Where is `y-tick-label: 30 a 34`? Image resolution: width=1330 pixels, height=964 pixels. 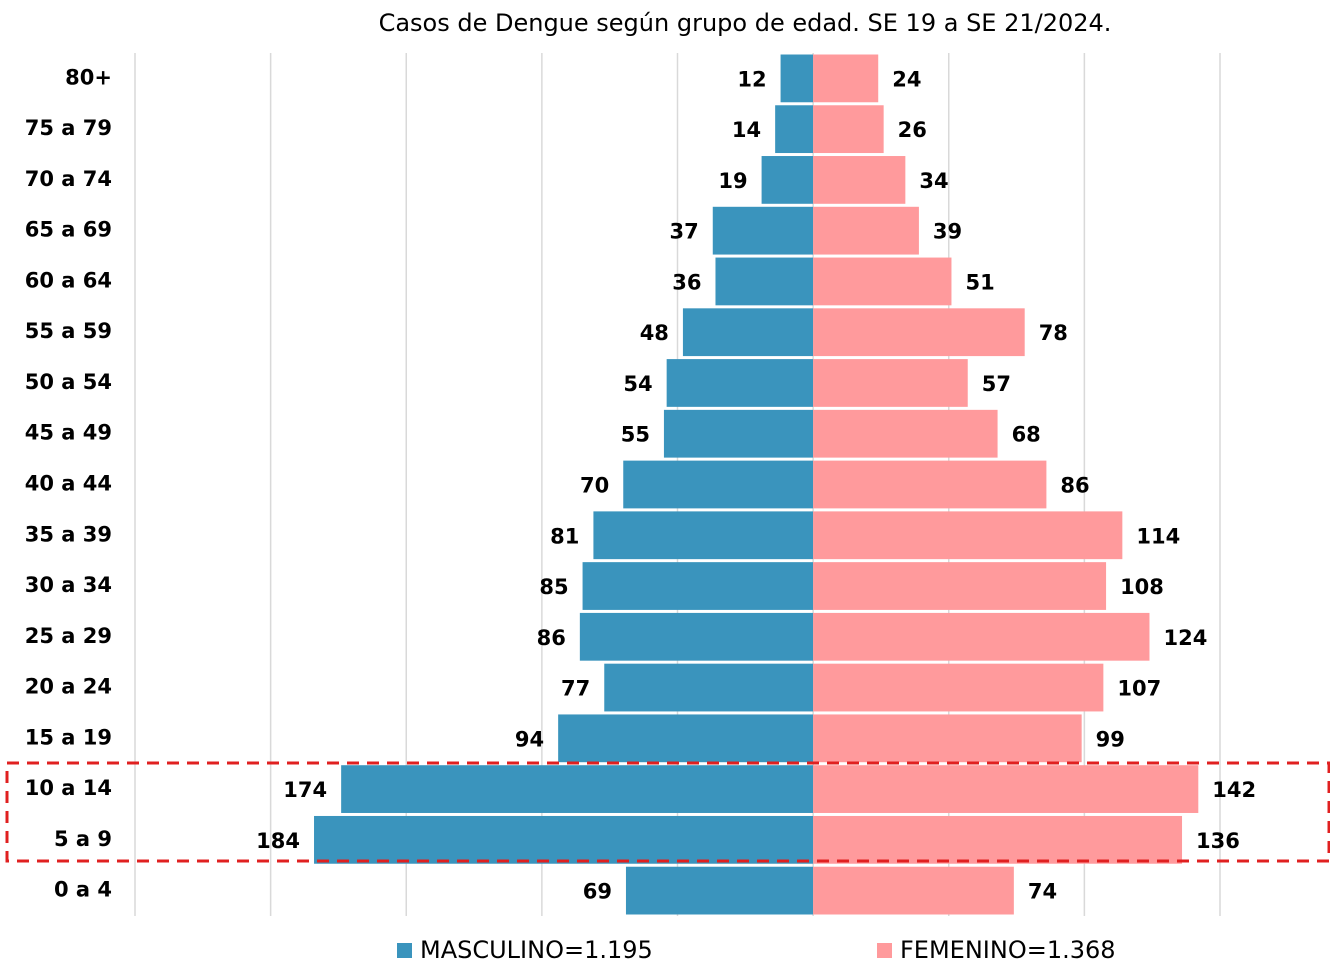 y-tick-label: 30 a 34 is located at coordinates (68, 585).